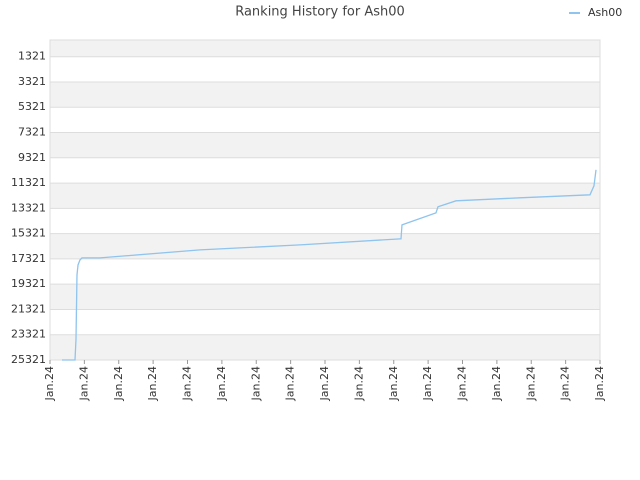 This screenshot has height=480, width=640. What do you see at coordinates (28, 334) in the screenshot?
I see `y-tick-label: 23321` at bounding box center [28, 334].